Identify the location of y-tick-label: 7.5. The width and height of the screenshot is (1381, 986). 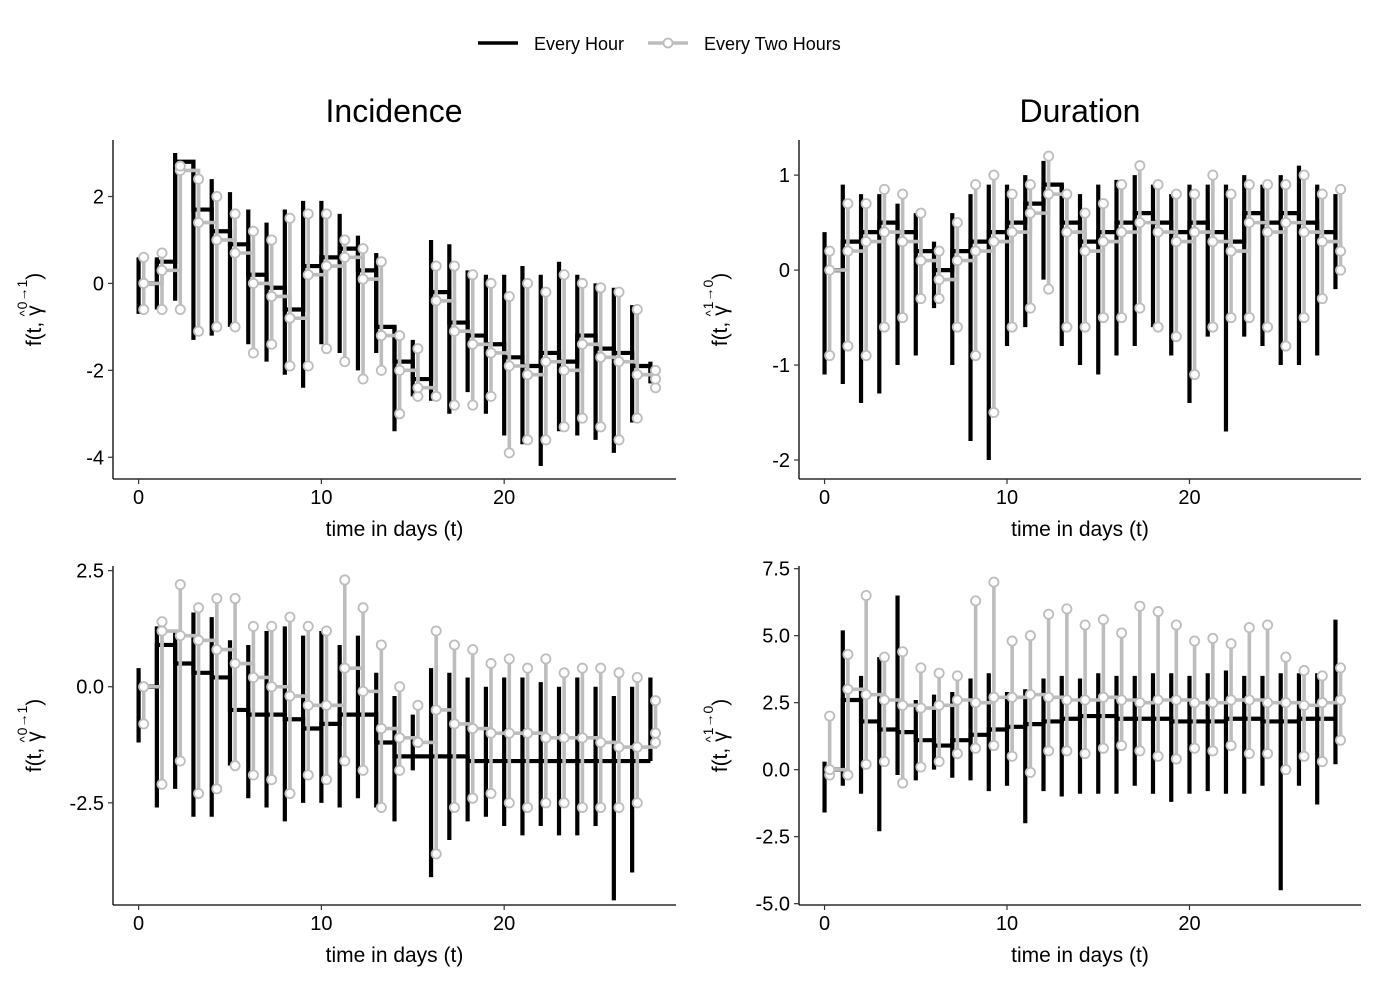
(776, 570).